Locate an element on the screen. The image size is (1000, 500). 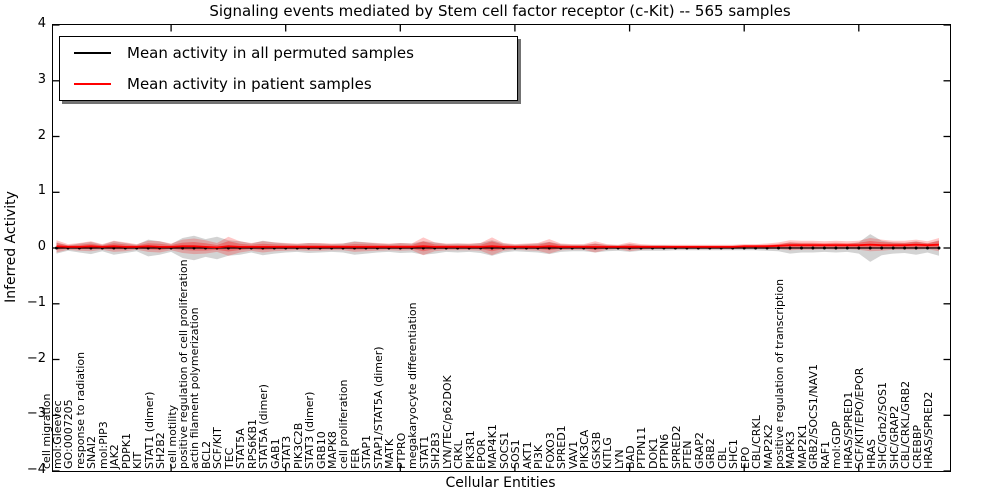
legend-item-patient: Mean activity in patient samples is located at coordinates (288, 83).